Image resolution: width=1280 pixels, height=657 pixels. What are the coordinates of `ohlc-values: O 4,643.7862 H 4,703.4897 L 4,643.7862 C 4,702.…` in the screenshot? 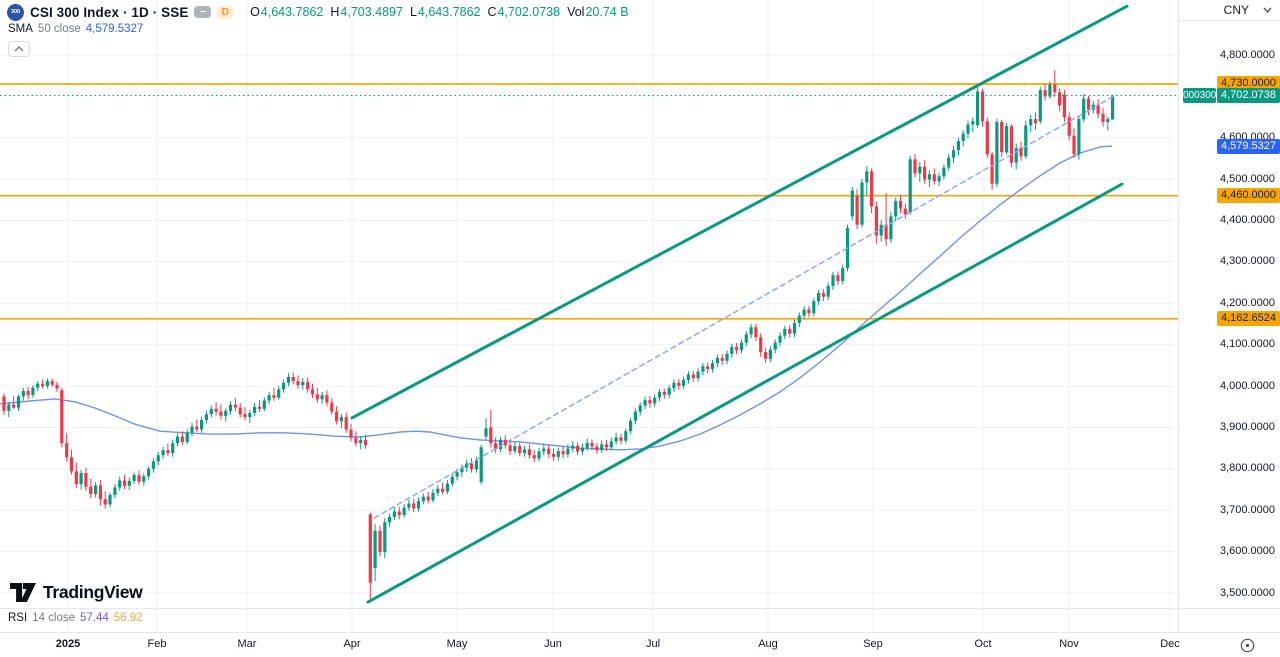 It's located at (435, 12).